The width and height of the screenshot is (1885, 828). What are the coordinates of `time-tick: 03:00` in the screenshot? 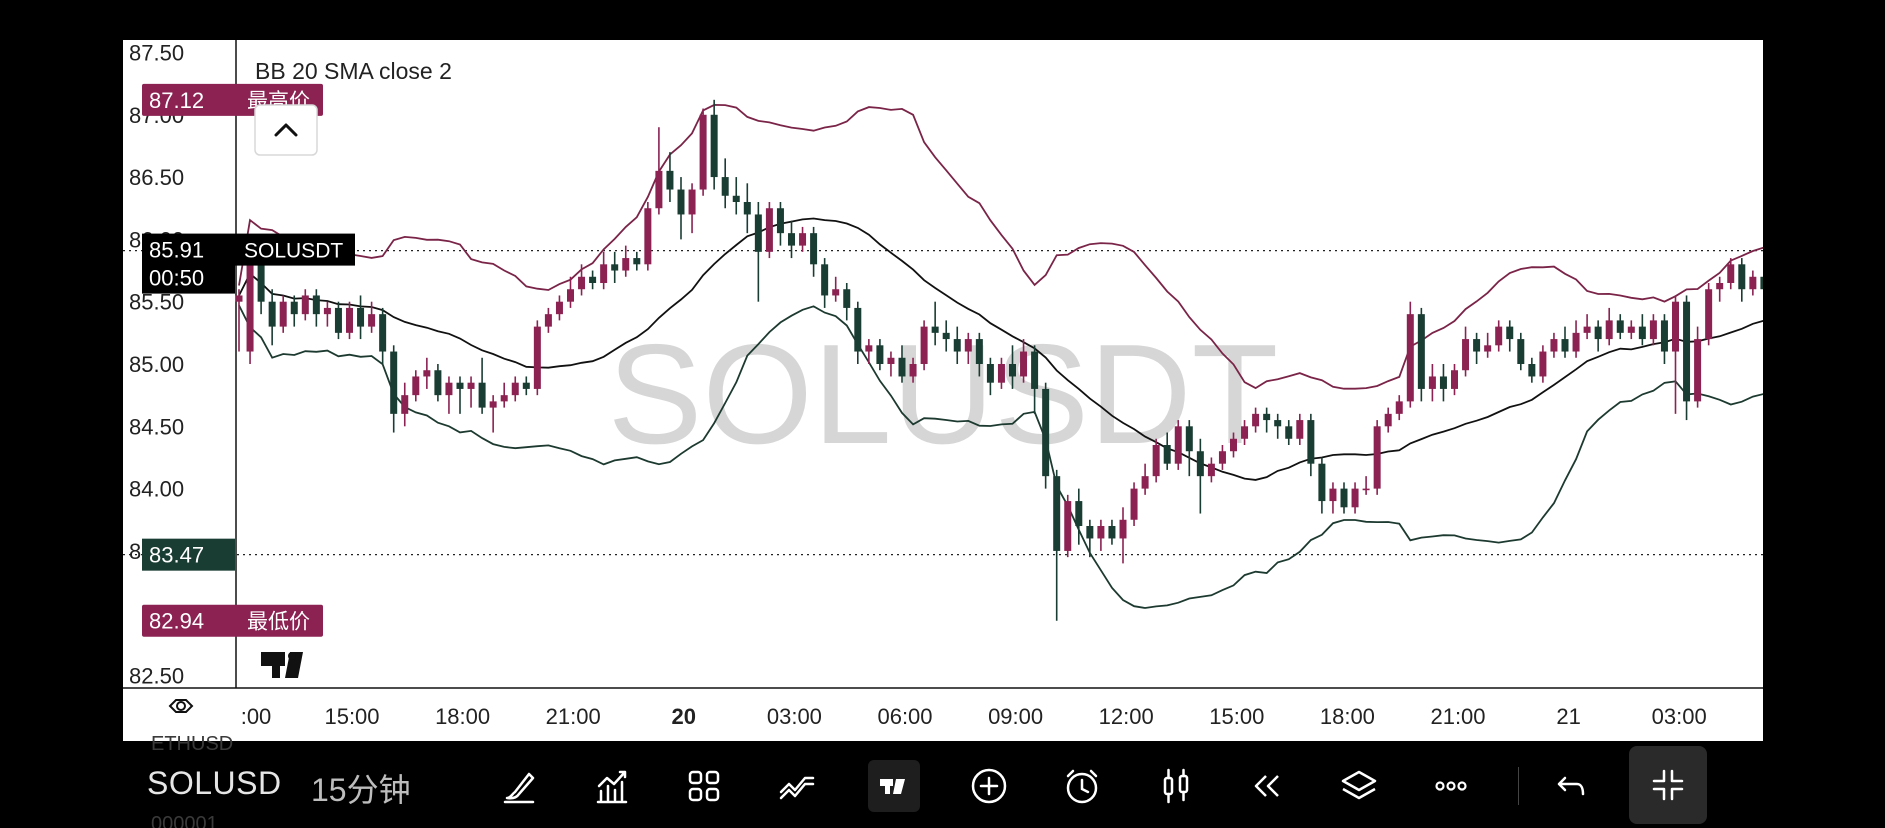 It's located at (1679, 716).